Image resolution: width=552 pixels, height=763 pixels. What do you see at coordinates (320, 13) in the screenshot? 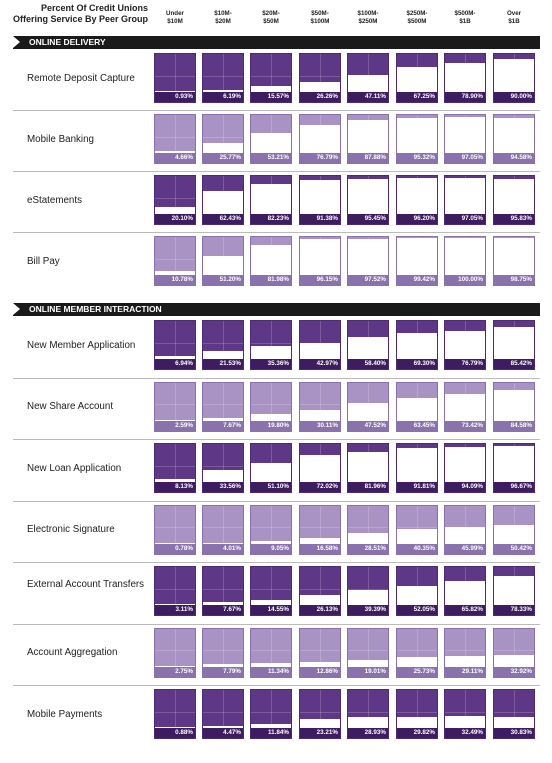
I see `column-header-line1: $50M-` at bounding box center [320, 13].